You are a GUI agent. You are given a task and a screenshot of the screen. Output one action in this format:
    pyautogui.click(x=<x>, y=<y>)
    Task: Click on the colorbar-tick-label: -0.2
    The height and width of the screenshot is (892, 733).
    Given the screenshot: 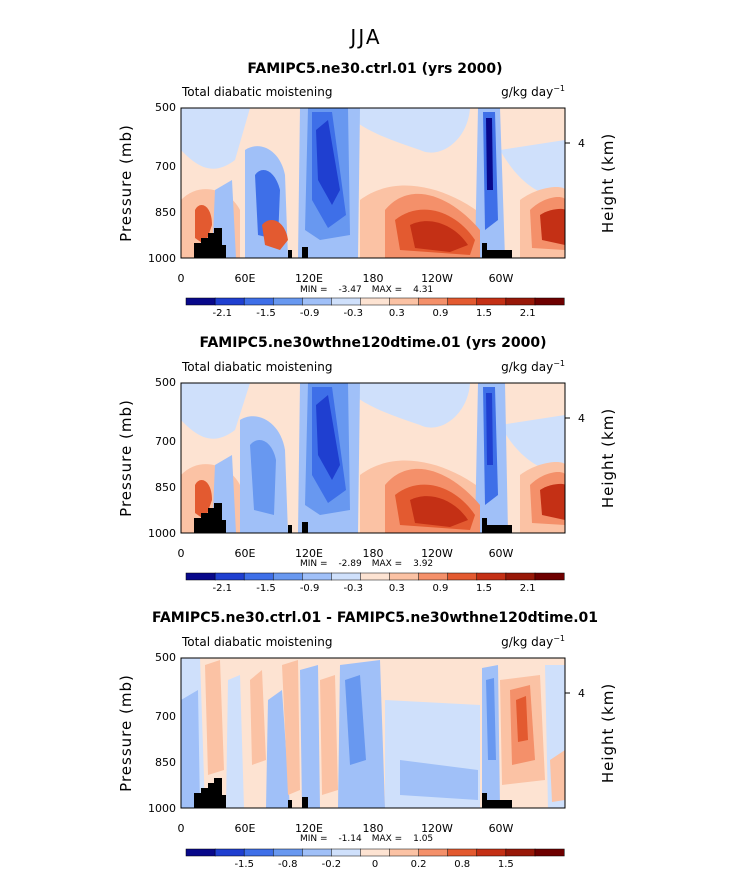 What is the action you would take?
    pyautogui.click(x=332, y=864)
    